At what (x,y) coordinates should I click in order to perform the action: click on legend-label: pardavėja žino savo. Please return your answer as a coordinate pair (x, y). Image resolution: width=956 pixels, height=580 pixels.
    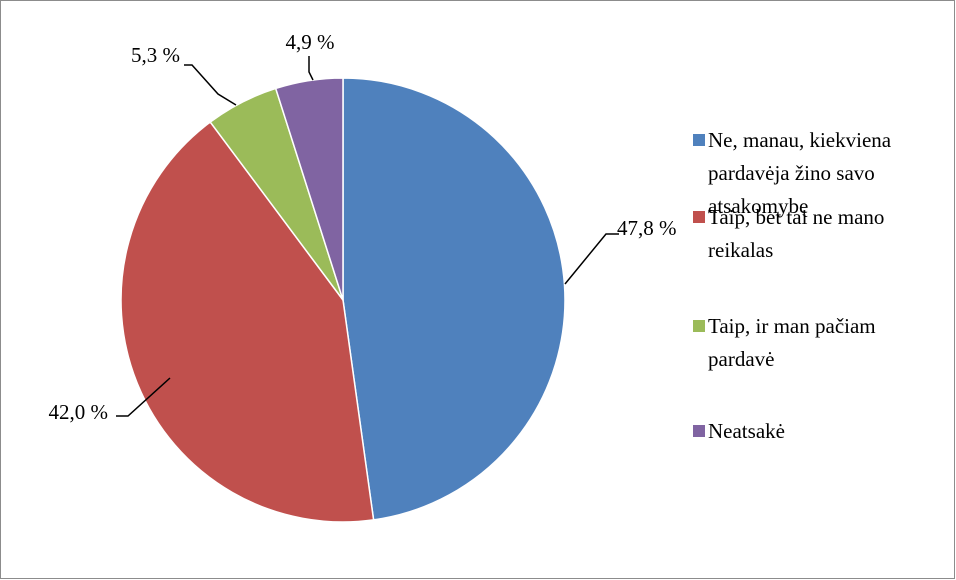
    Looking at the image, I should click on (791, 173).